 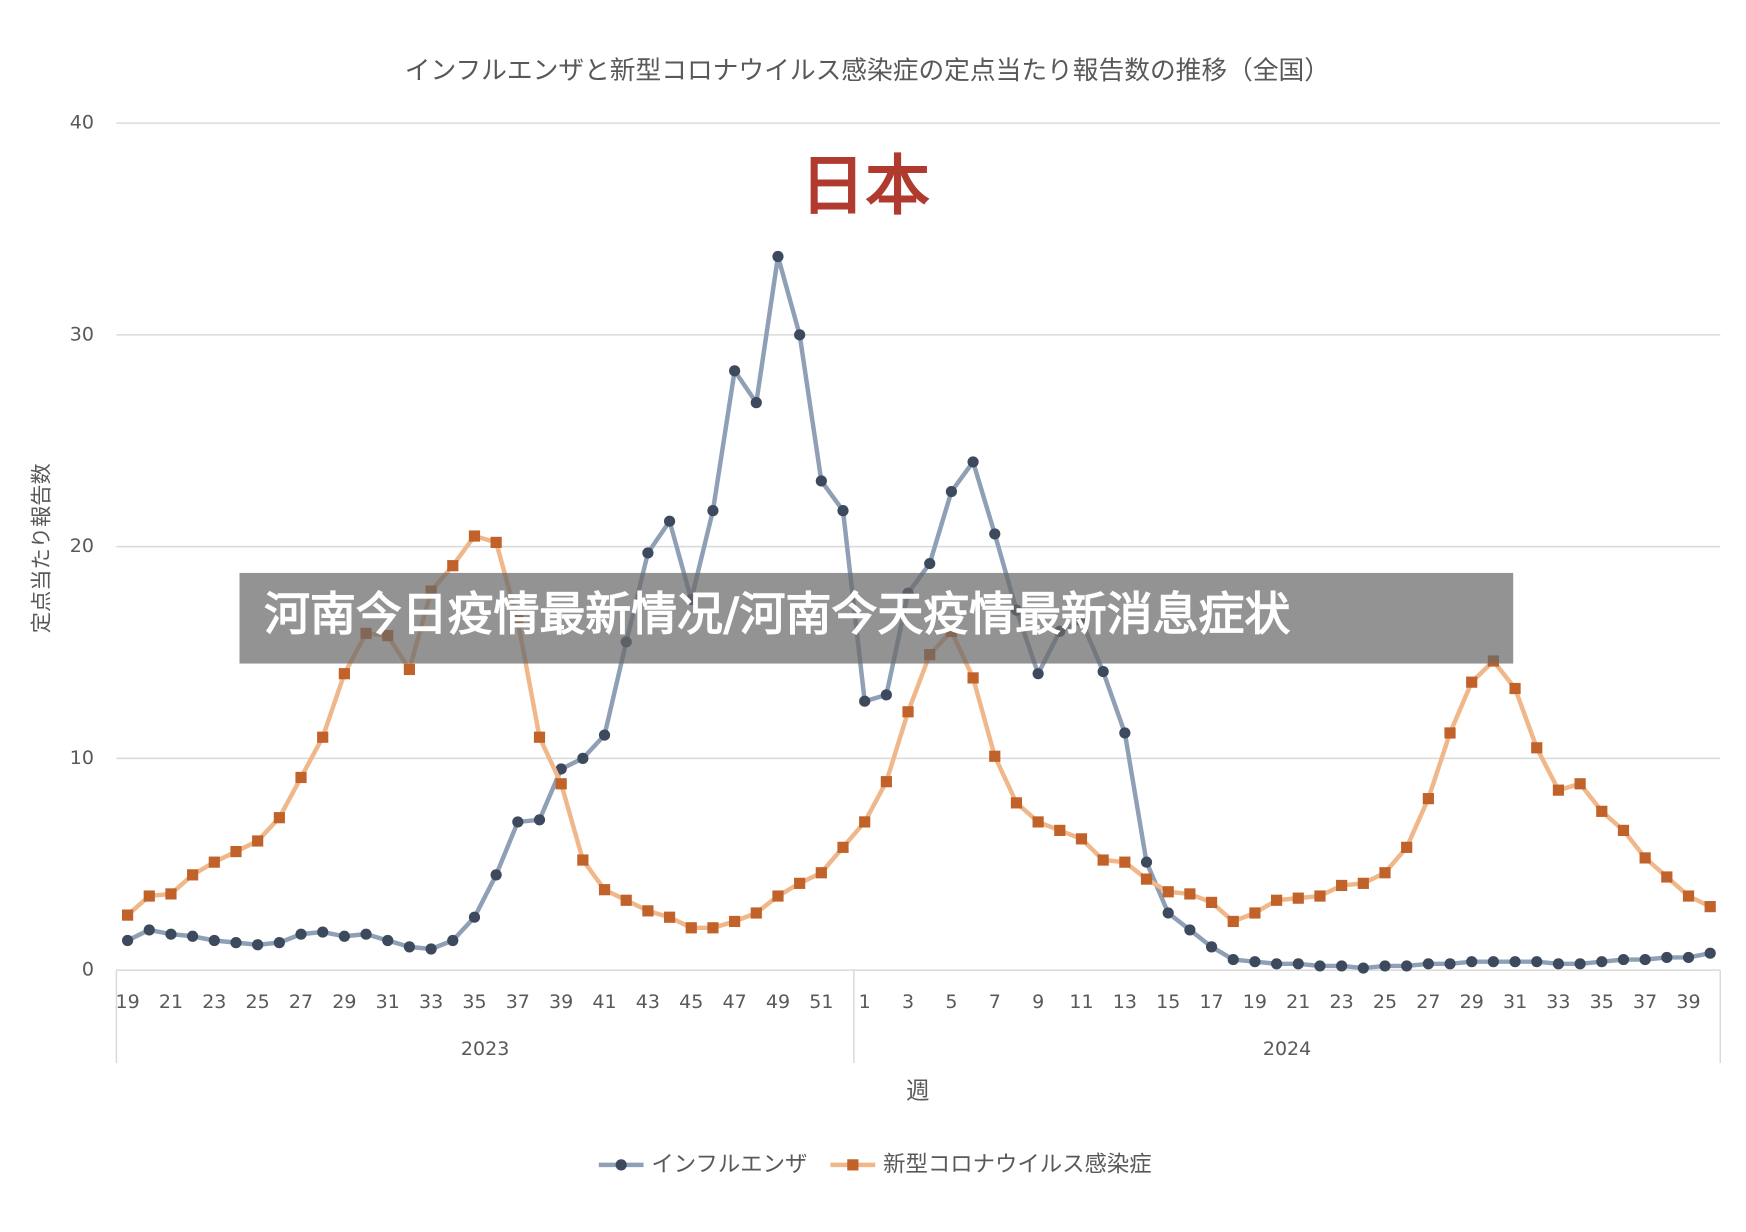 I want to click on x-tick-label: 45, so click(x=691, y=1002).